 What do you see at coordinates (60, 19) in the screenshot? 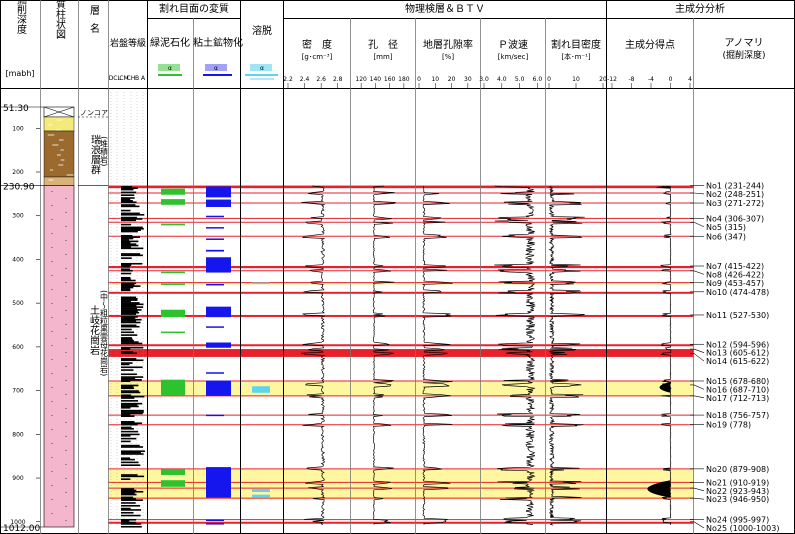
I see `geo-col-title: 地質柱状図` at bounding box center [60, 19].